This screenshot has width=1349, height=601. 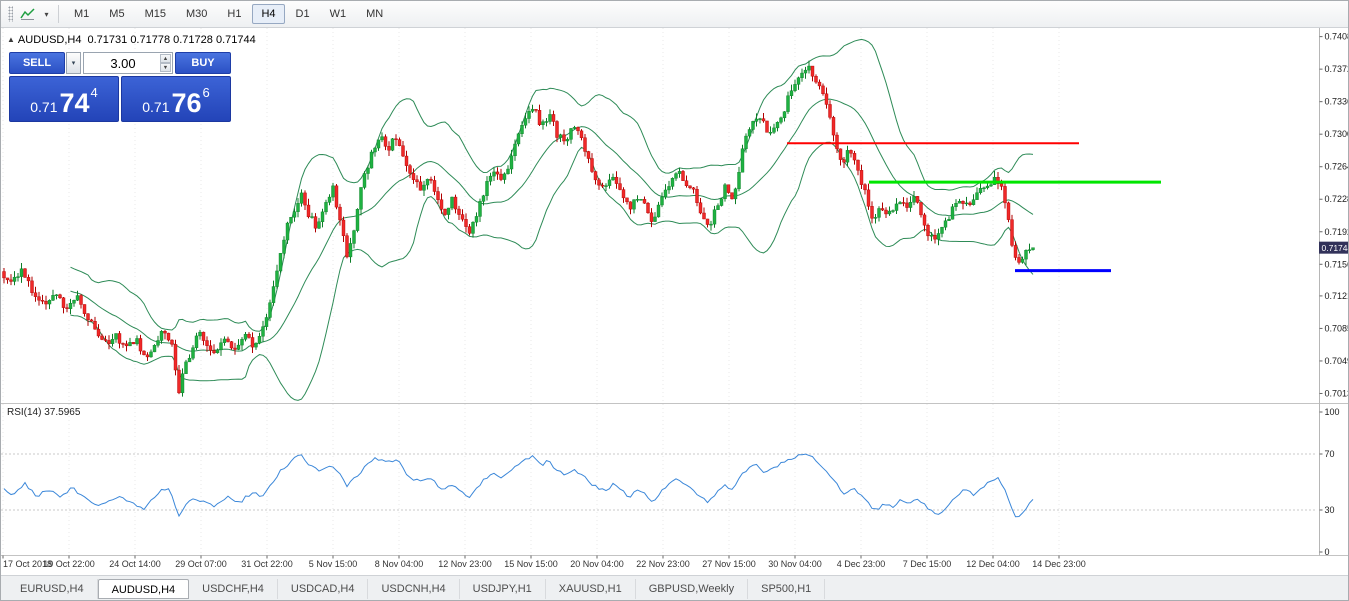 I want to click on svg-text: 19 Oct 22:00, so click(x=69, y=564).